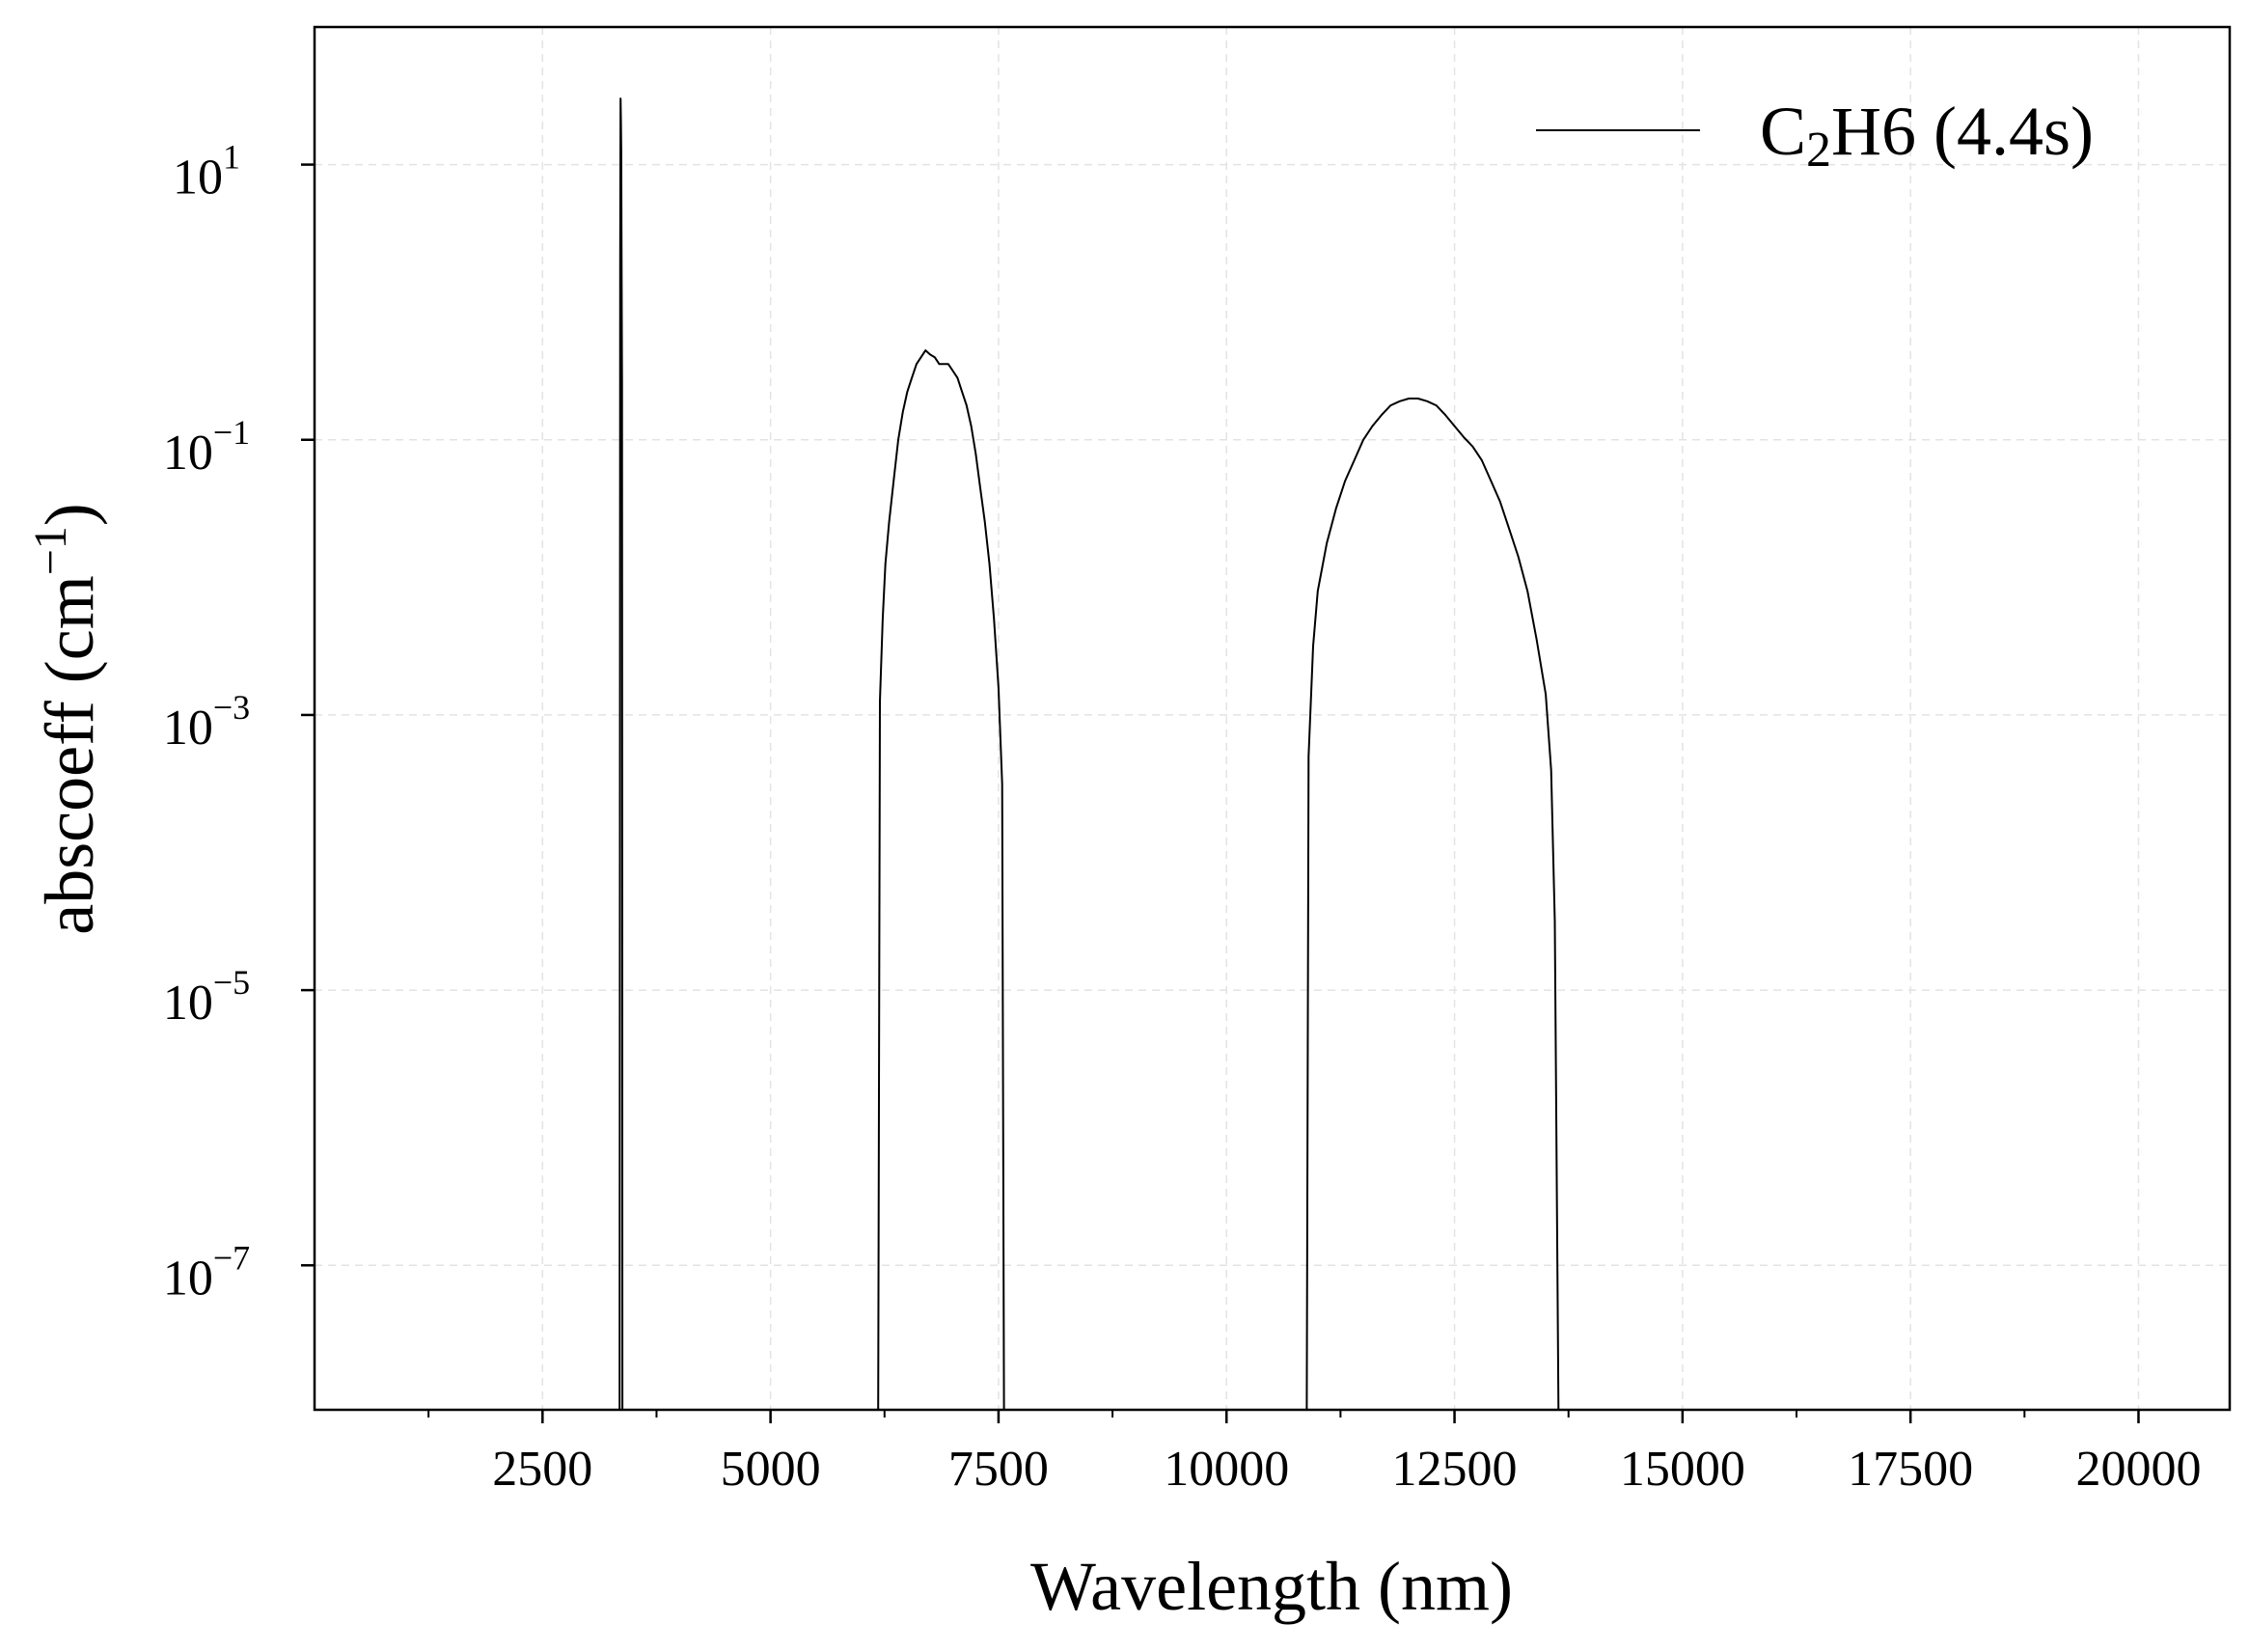 Image resolution: width=2249 pixels, height=1652 pixels. What do you see at coordinates (206, 172) in the screenshot?
I see `y-tick-label: 10¹` at bounding box center [206, 172].